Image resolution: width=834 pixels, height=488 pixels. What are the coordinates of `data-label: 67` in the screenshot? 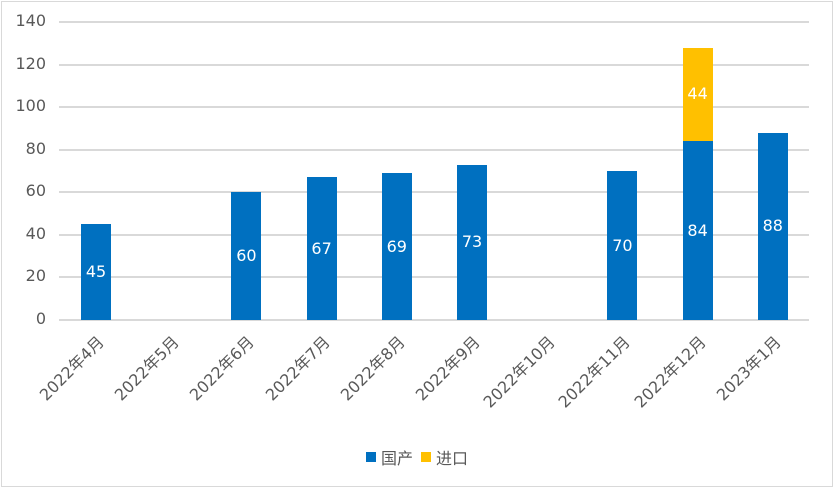 It's located at (321, 248).